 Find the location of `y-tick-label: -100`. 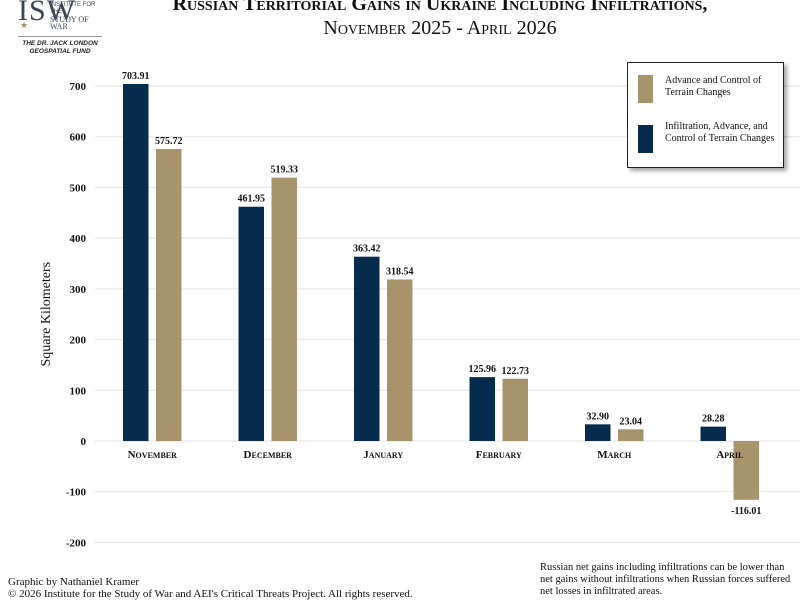

y-tick-label: -100 is located at coordinates (76, 493).